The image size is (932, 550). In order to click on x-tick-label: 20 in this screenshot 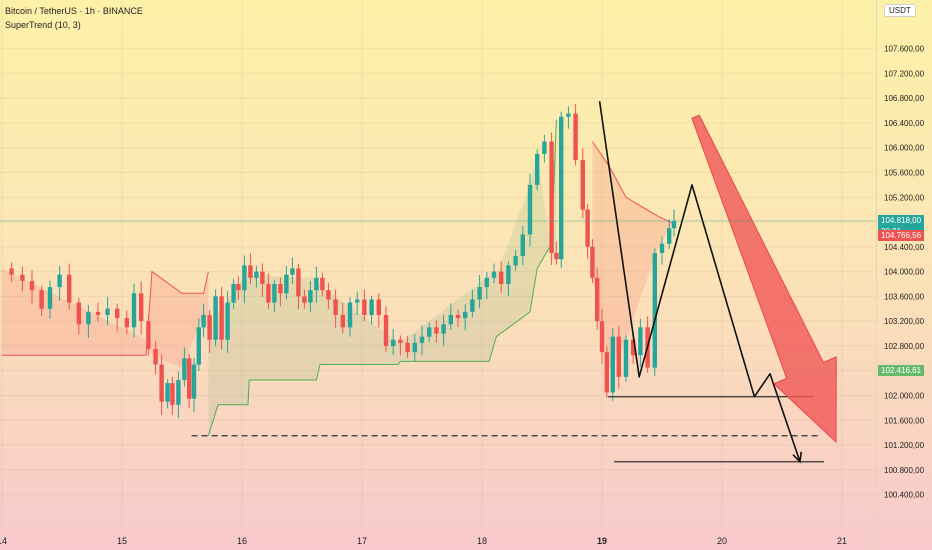, I will do `click(722, 541)`.